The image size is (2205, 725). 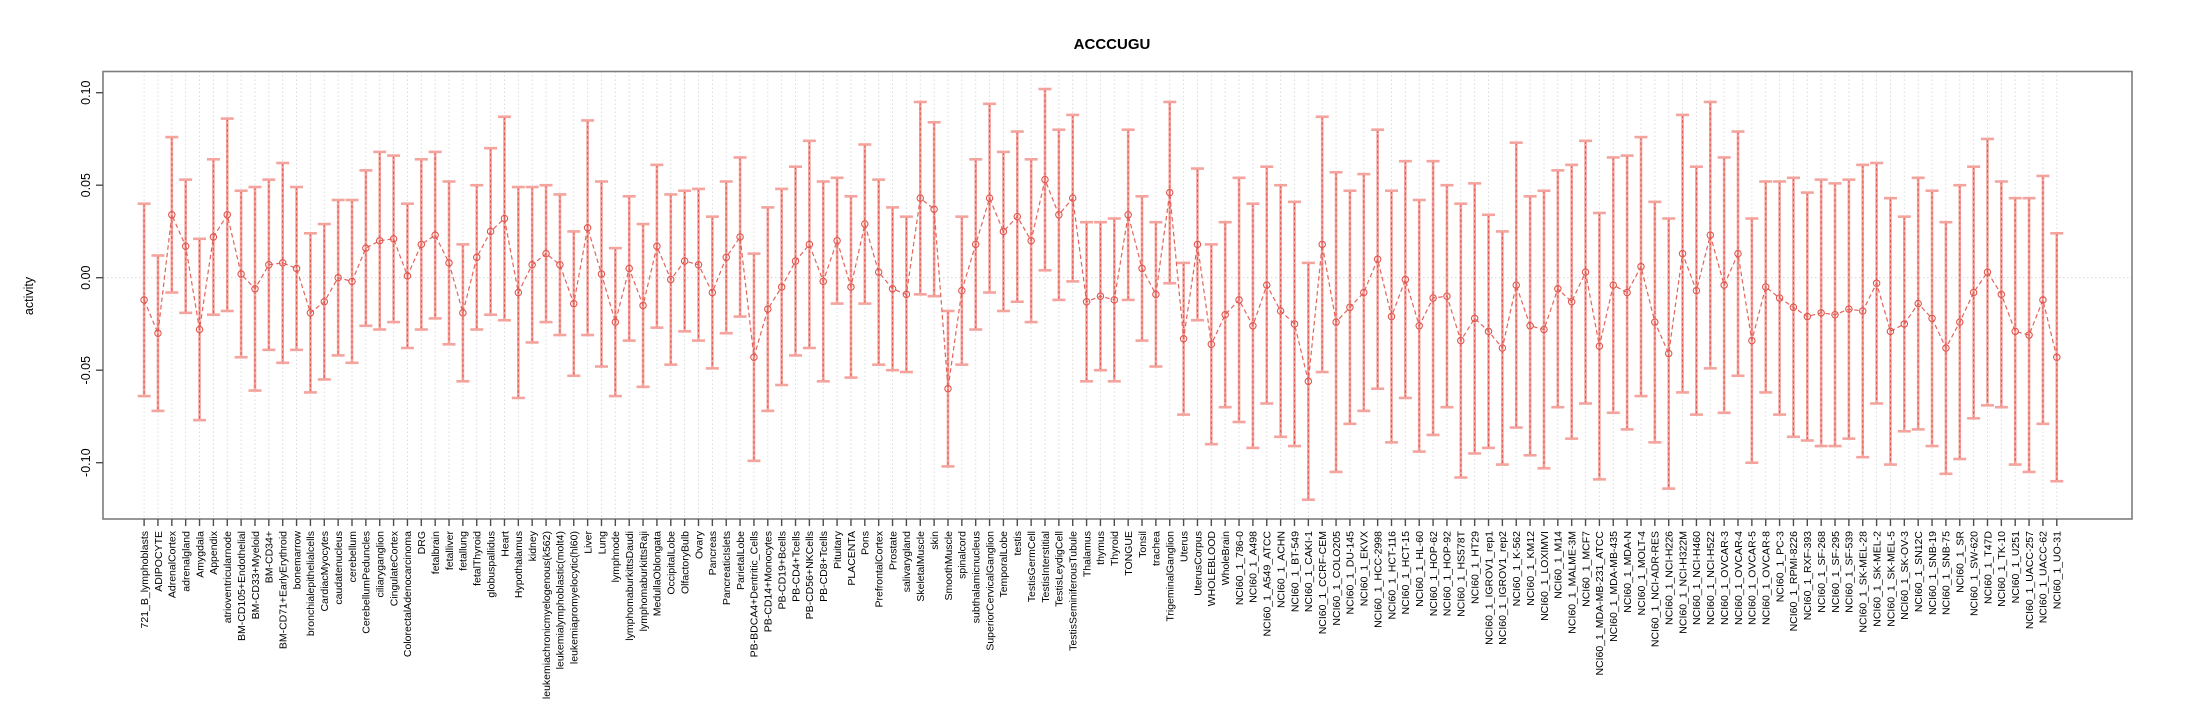 What do you see at coordinates (1794, 581) in the screenshot?
I see `x-tick-label: NCI60_1_RPMI-8226` at bounding box center [1794, 581].